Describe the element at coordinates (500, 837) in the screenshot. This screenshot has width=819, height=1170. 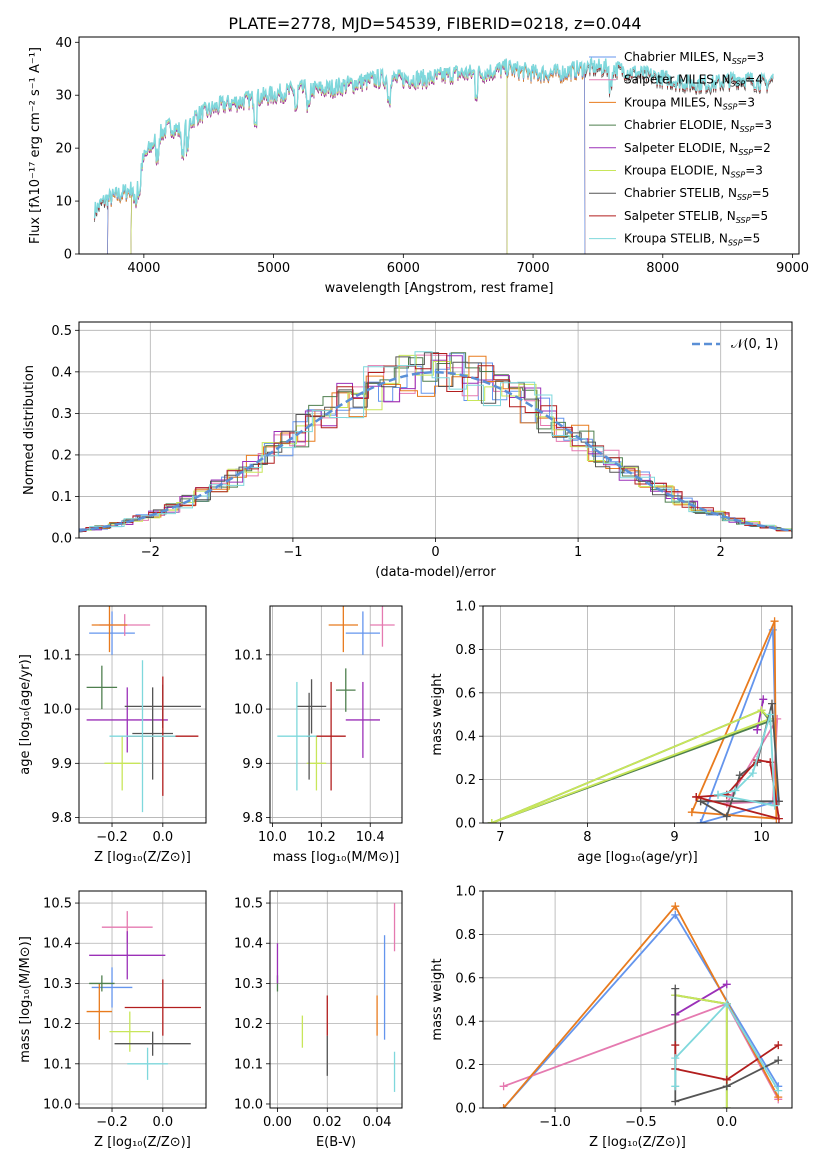
I see `weight_vs_age-xtick-label: 7` at that location.